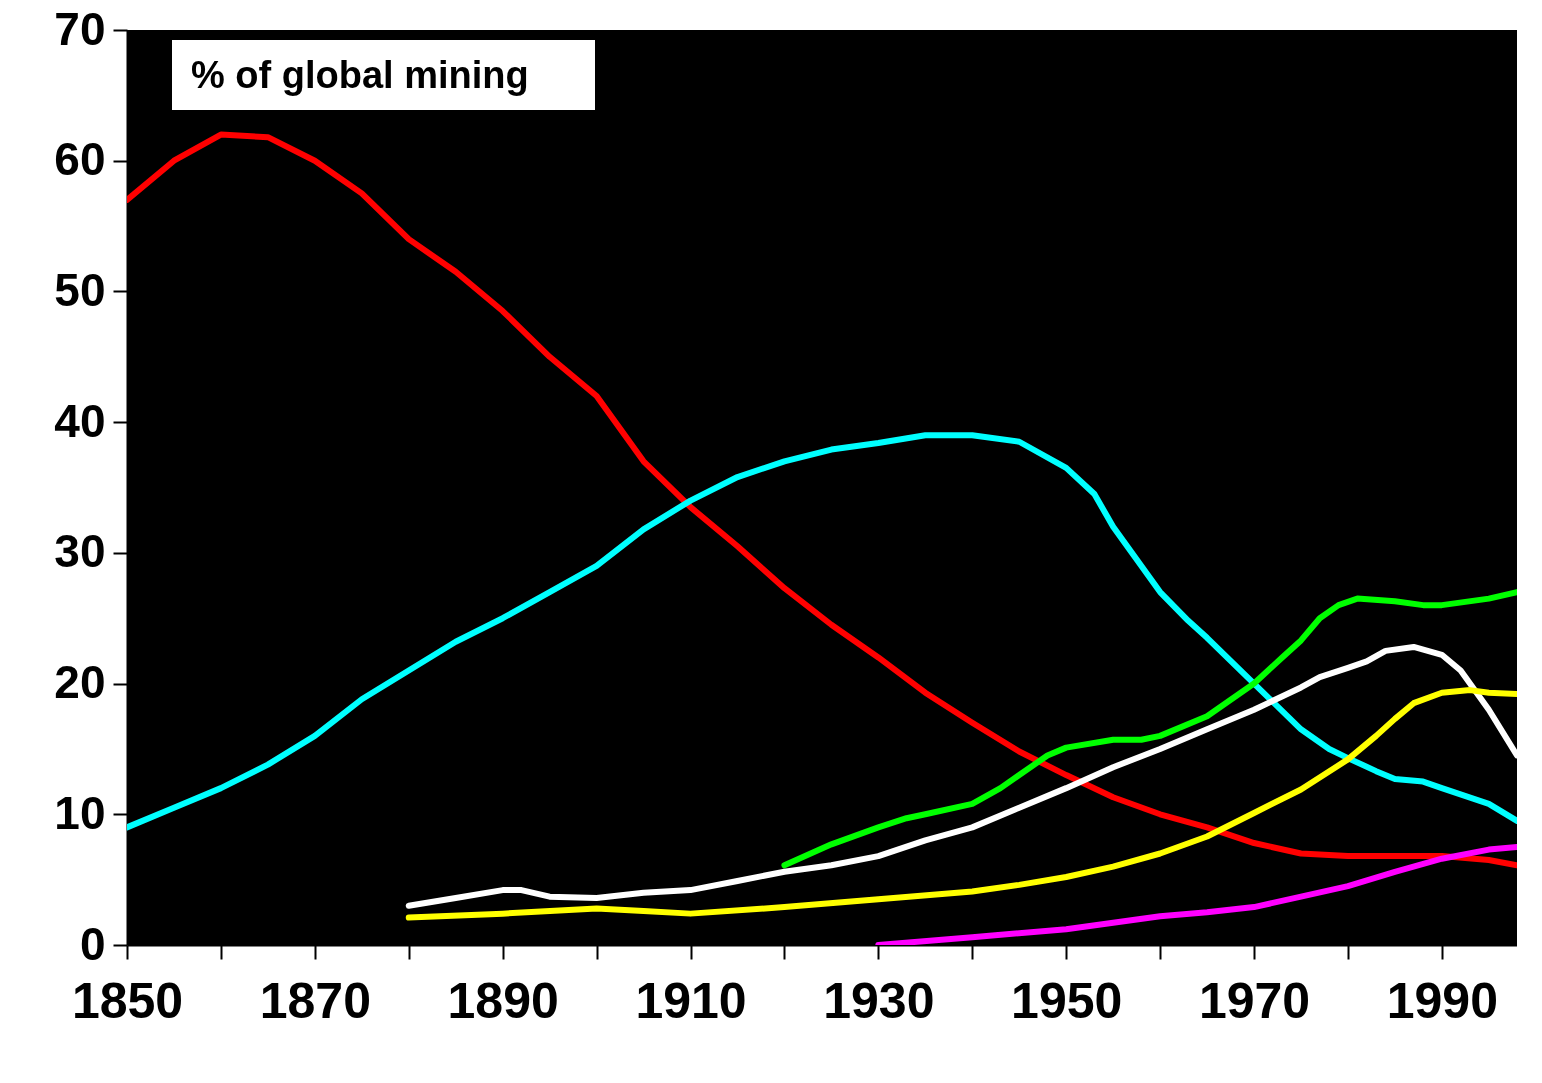 The image size is (1542, 1083). Describe the element at coordinates (92, 943) in the screenshot. I see `y-tick-label: 0` at that location.